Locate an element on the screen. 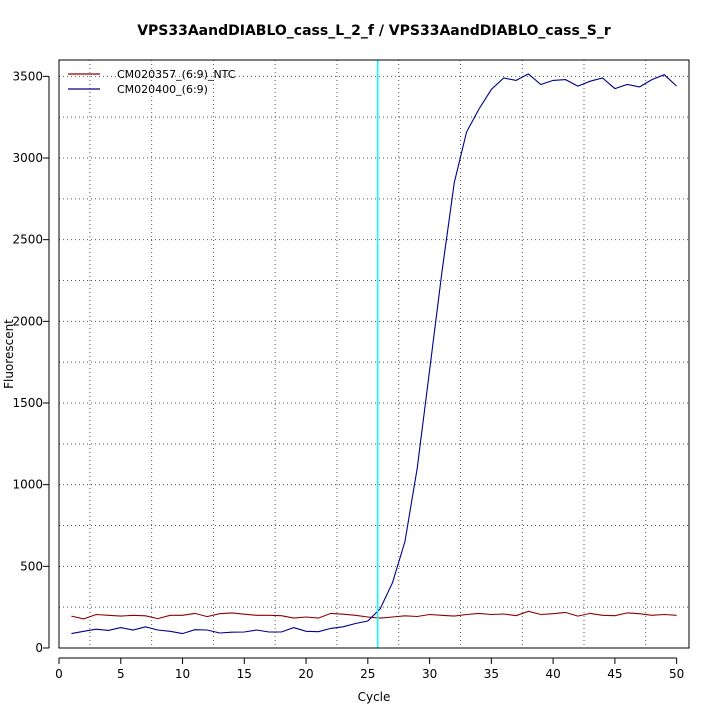 This screenshot has height=720, width=720. y-axis-label: Fluorescent is located at coordinates (9, 354).